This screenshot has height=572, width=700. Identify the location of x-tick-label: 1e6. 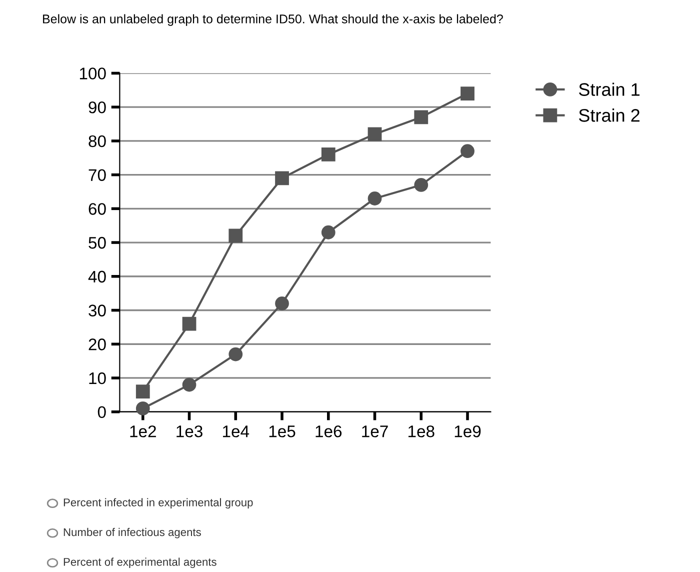
(329, 431).